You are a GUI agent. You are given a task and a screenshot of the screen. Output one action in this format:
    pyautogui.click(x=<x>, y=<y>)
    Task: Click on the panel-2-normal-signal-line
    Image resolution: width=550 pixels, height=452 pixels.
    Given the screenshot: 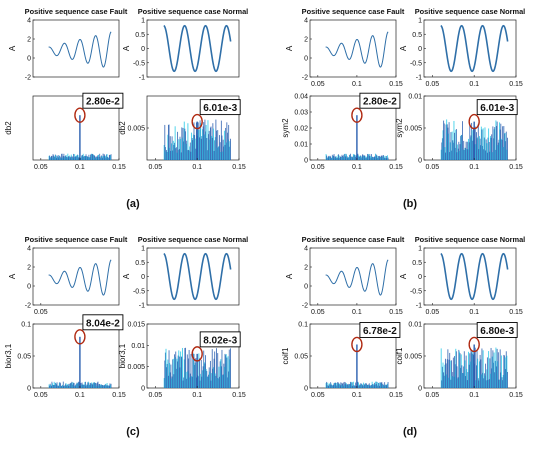 What is the action you would take?
    pyautogui.click(x=197, y=276)
    